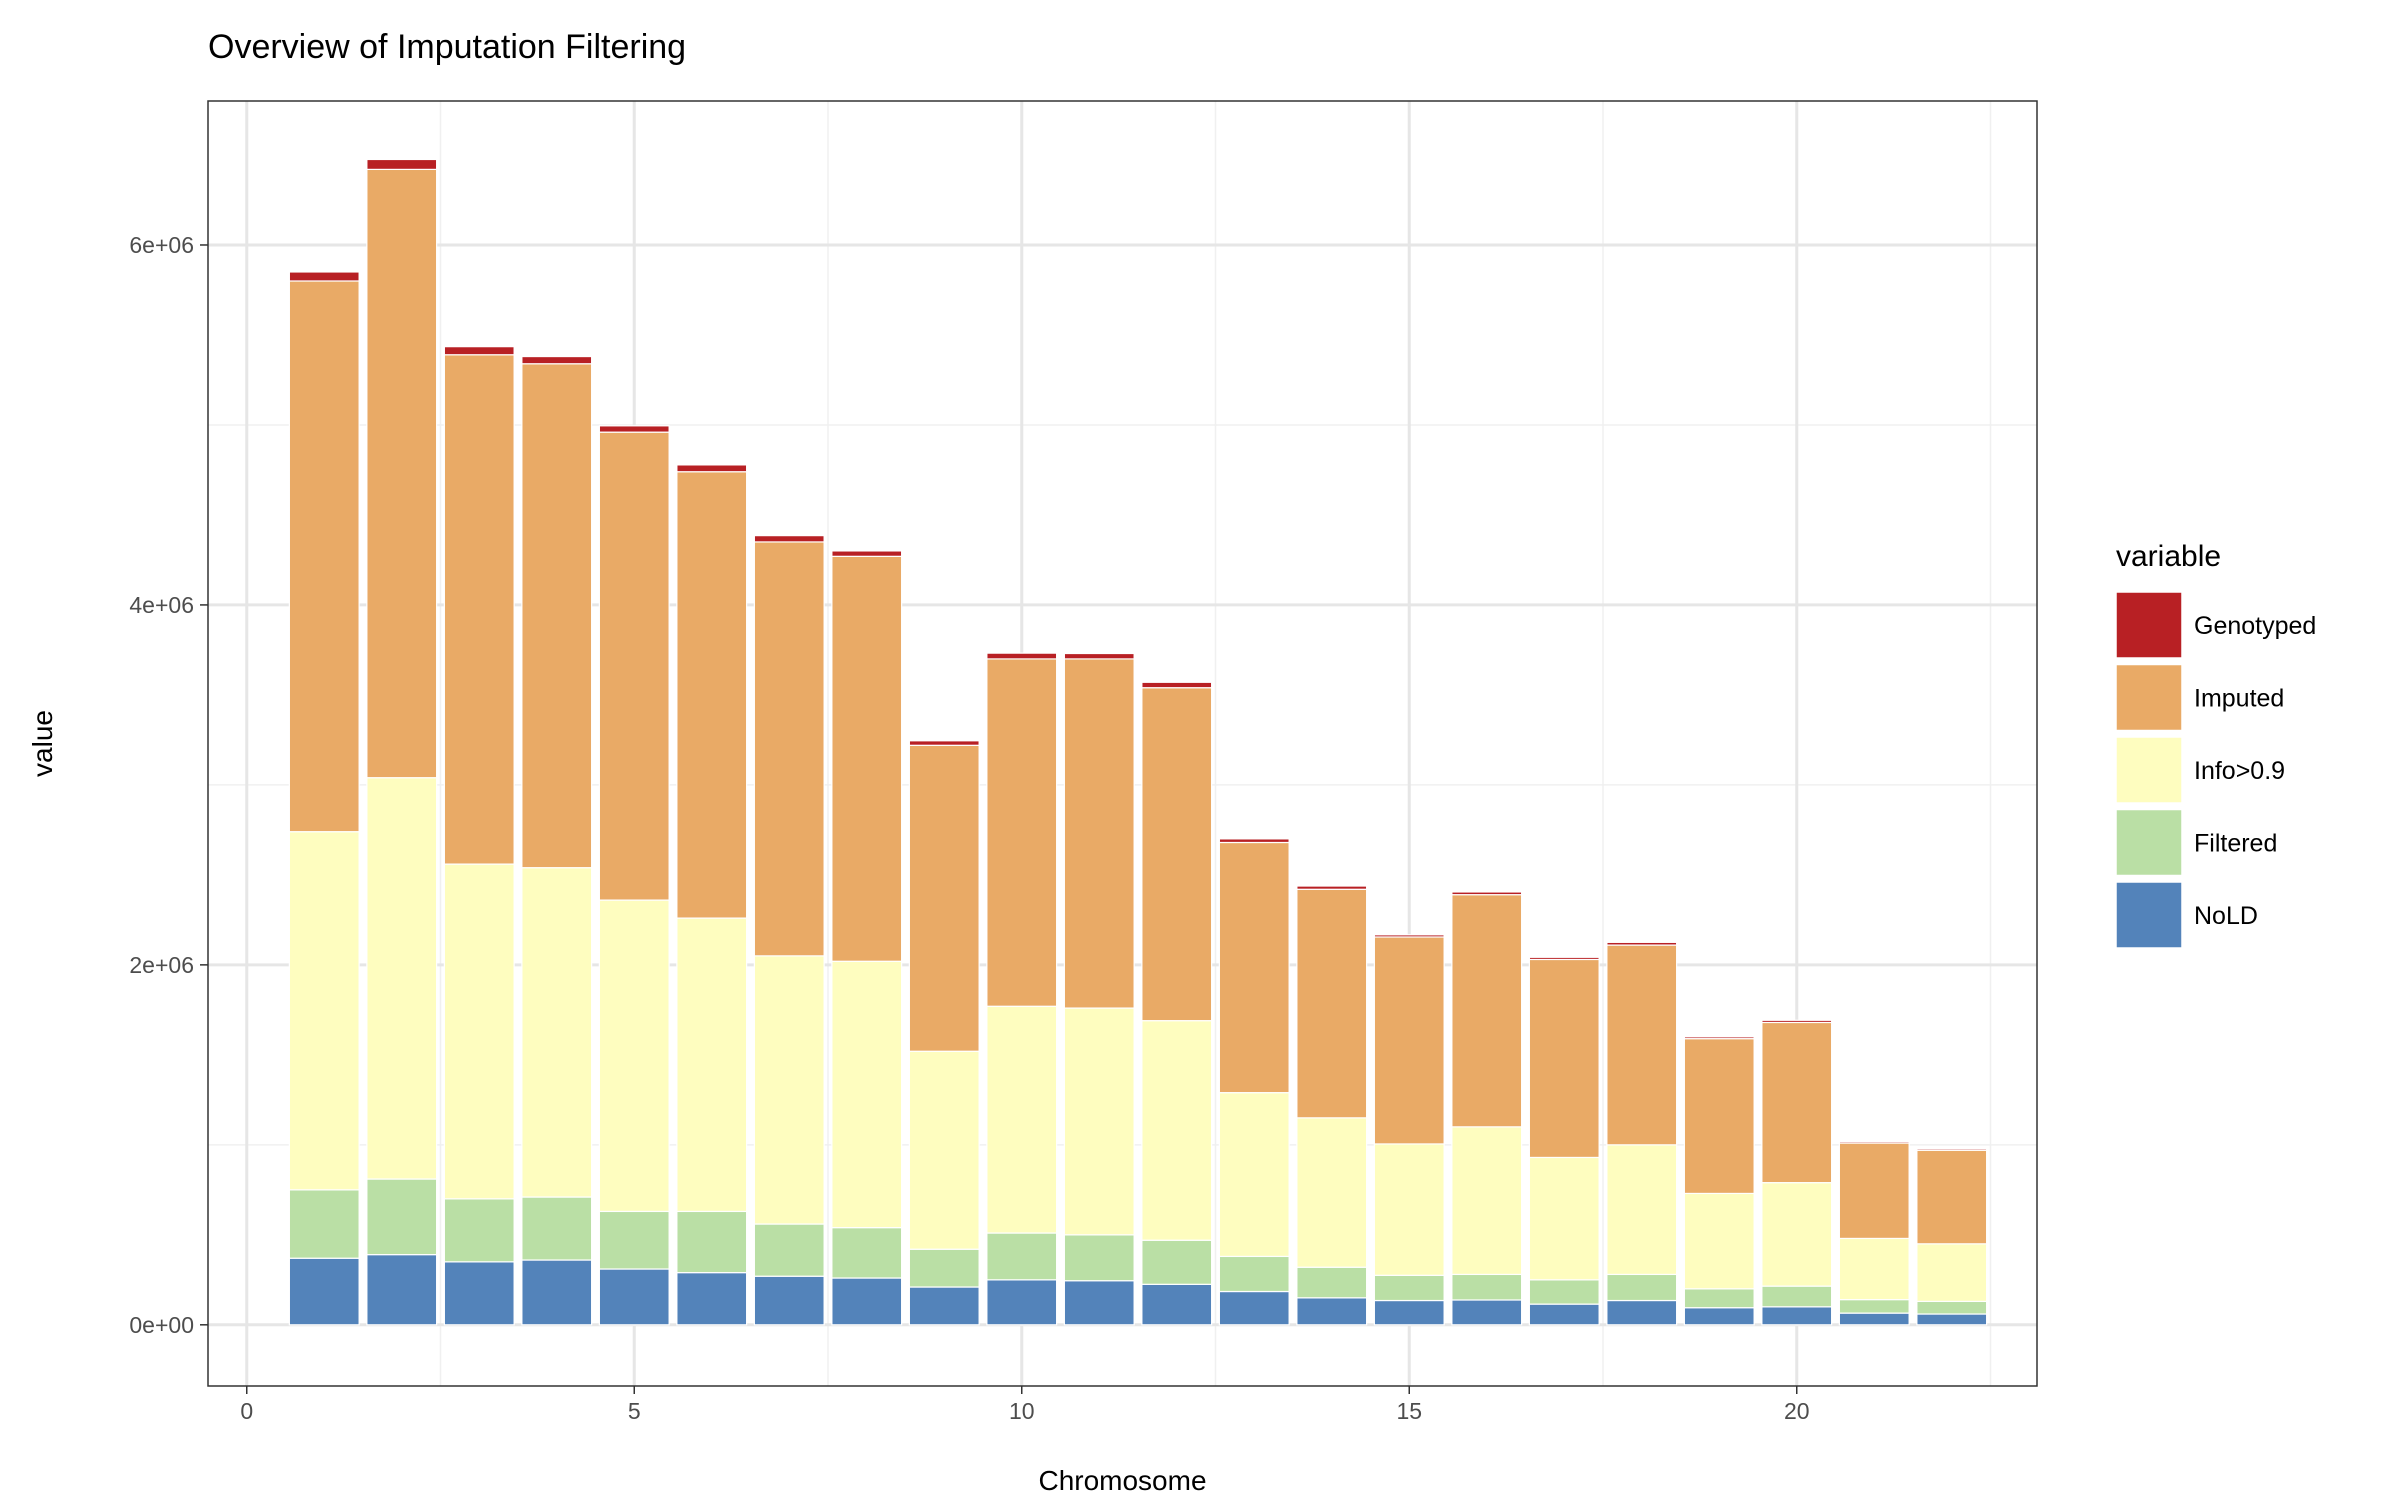  I want to click on y-tick-label: 4e+06, so click(161, 605).